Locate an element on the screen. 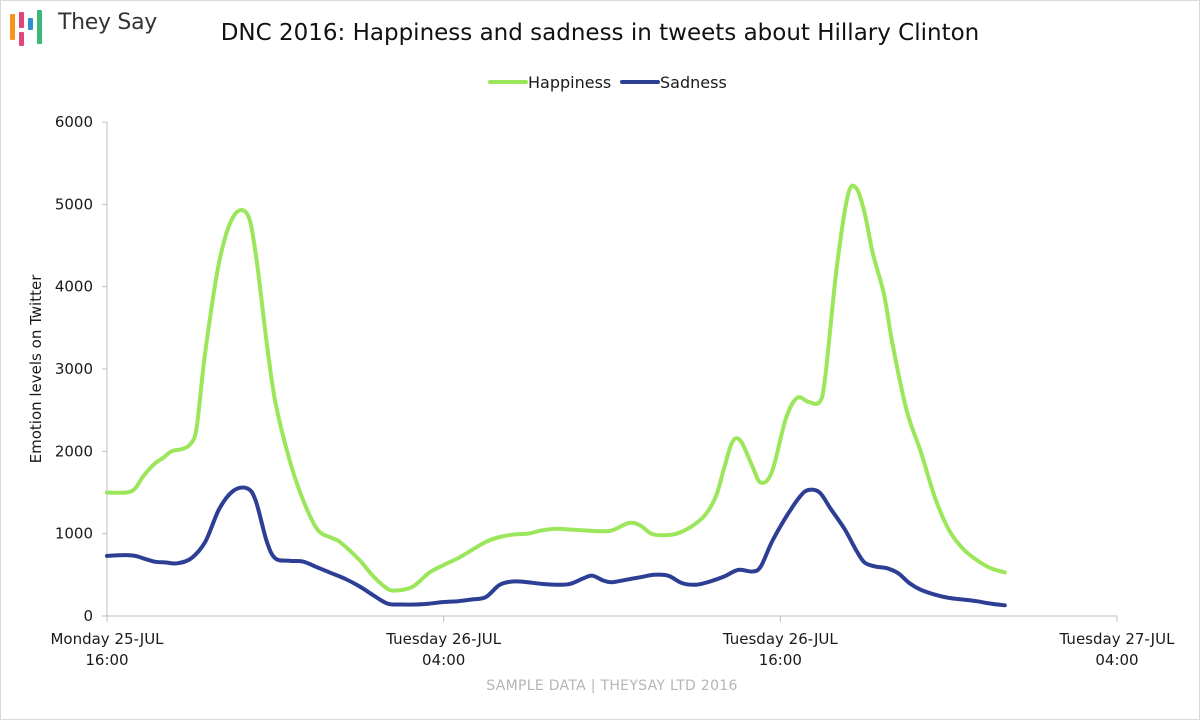 This screenshot has height=720, width=1200. y-tick-label: 4000 is located at coordinates (74, 287).